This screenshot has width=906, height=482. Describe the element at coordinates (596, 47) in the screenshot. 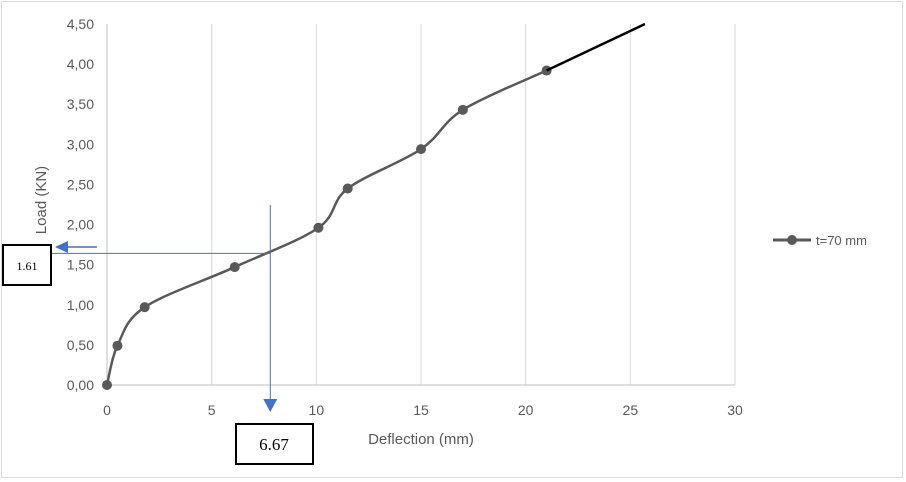

I see `extension-line` at that location.